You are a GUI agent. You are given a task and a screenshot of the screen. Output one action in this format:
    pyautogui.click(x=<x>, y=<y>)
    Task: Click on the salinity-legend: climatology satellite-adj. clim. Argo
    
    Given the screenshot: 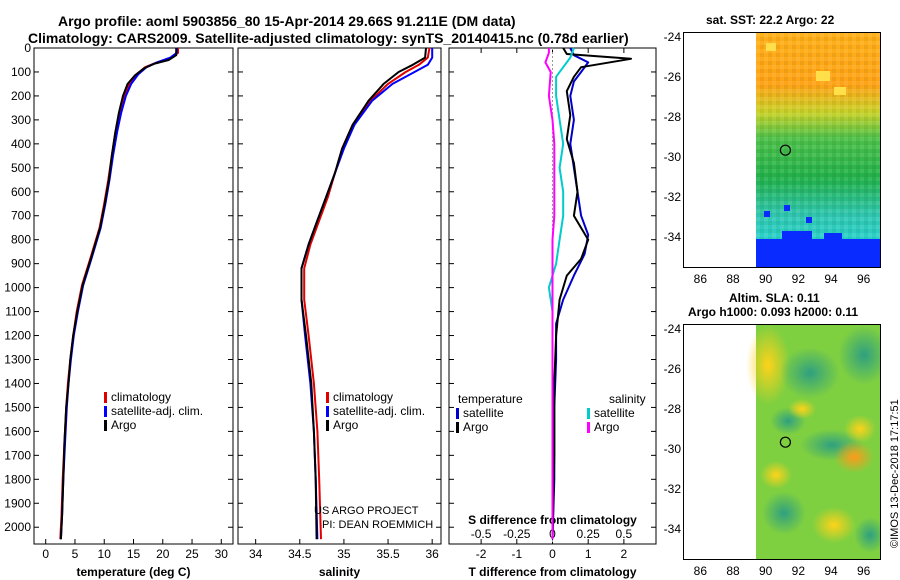 What is the action you would take?
    pyautogui.click(x=375, y=411)
    